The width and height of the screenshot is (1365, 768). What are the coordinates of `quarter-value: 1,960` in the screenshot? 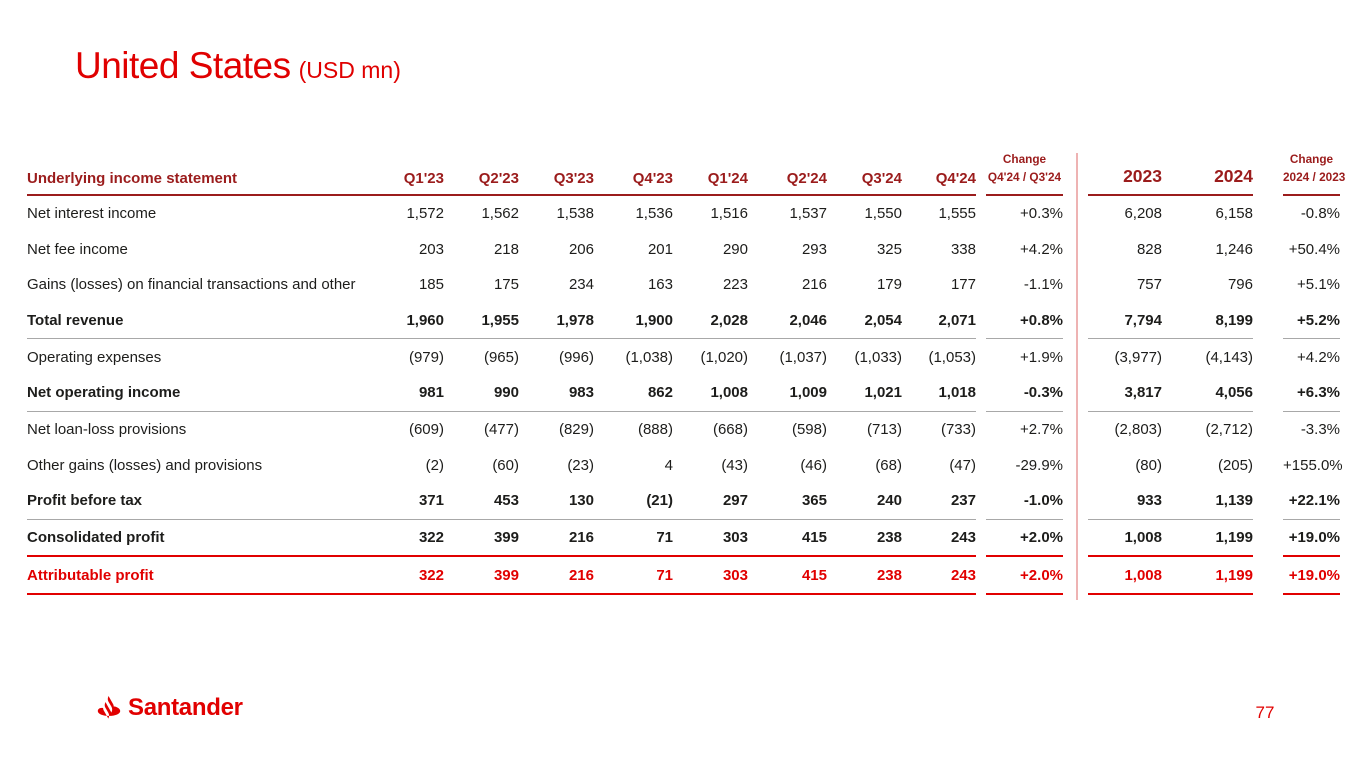 It's located at (406, 321).